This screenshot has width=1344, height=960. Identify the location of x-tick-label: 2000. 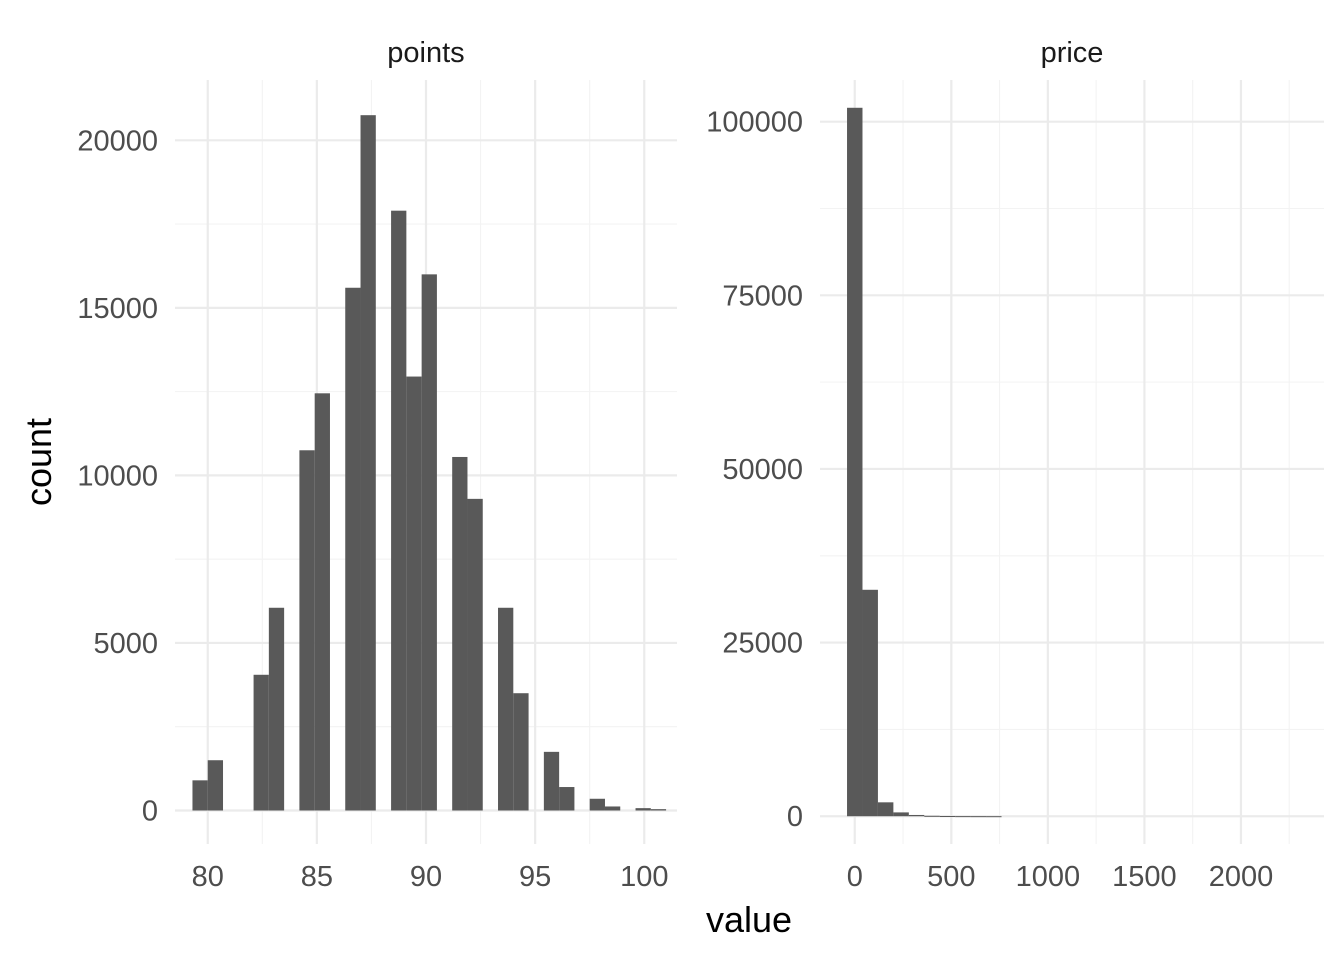
(1241, 877).